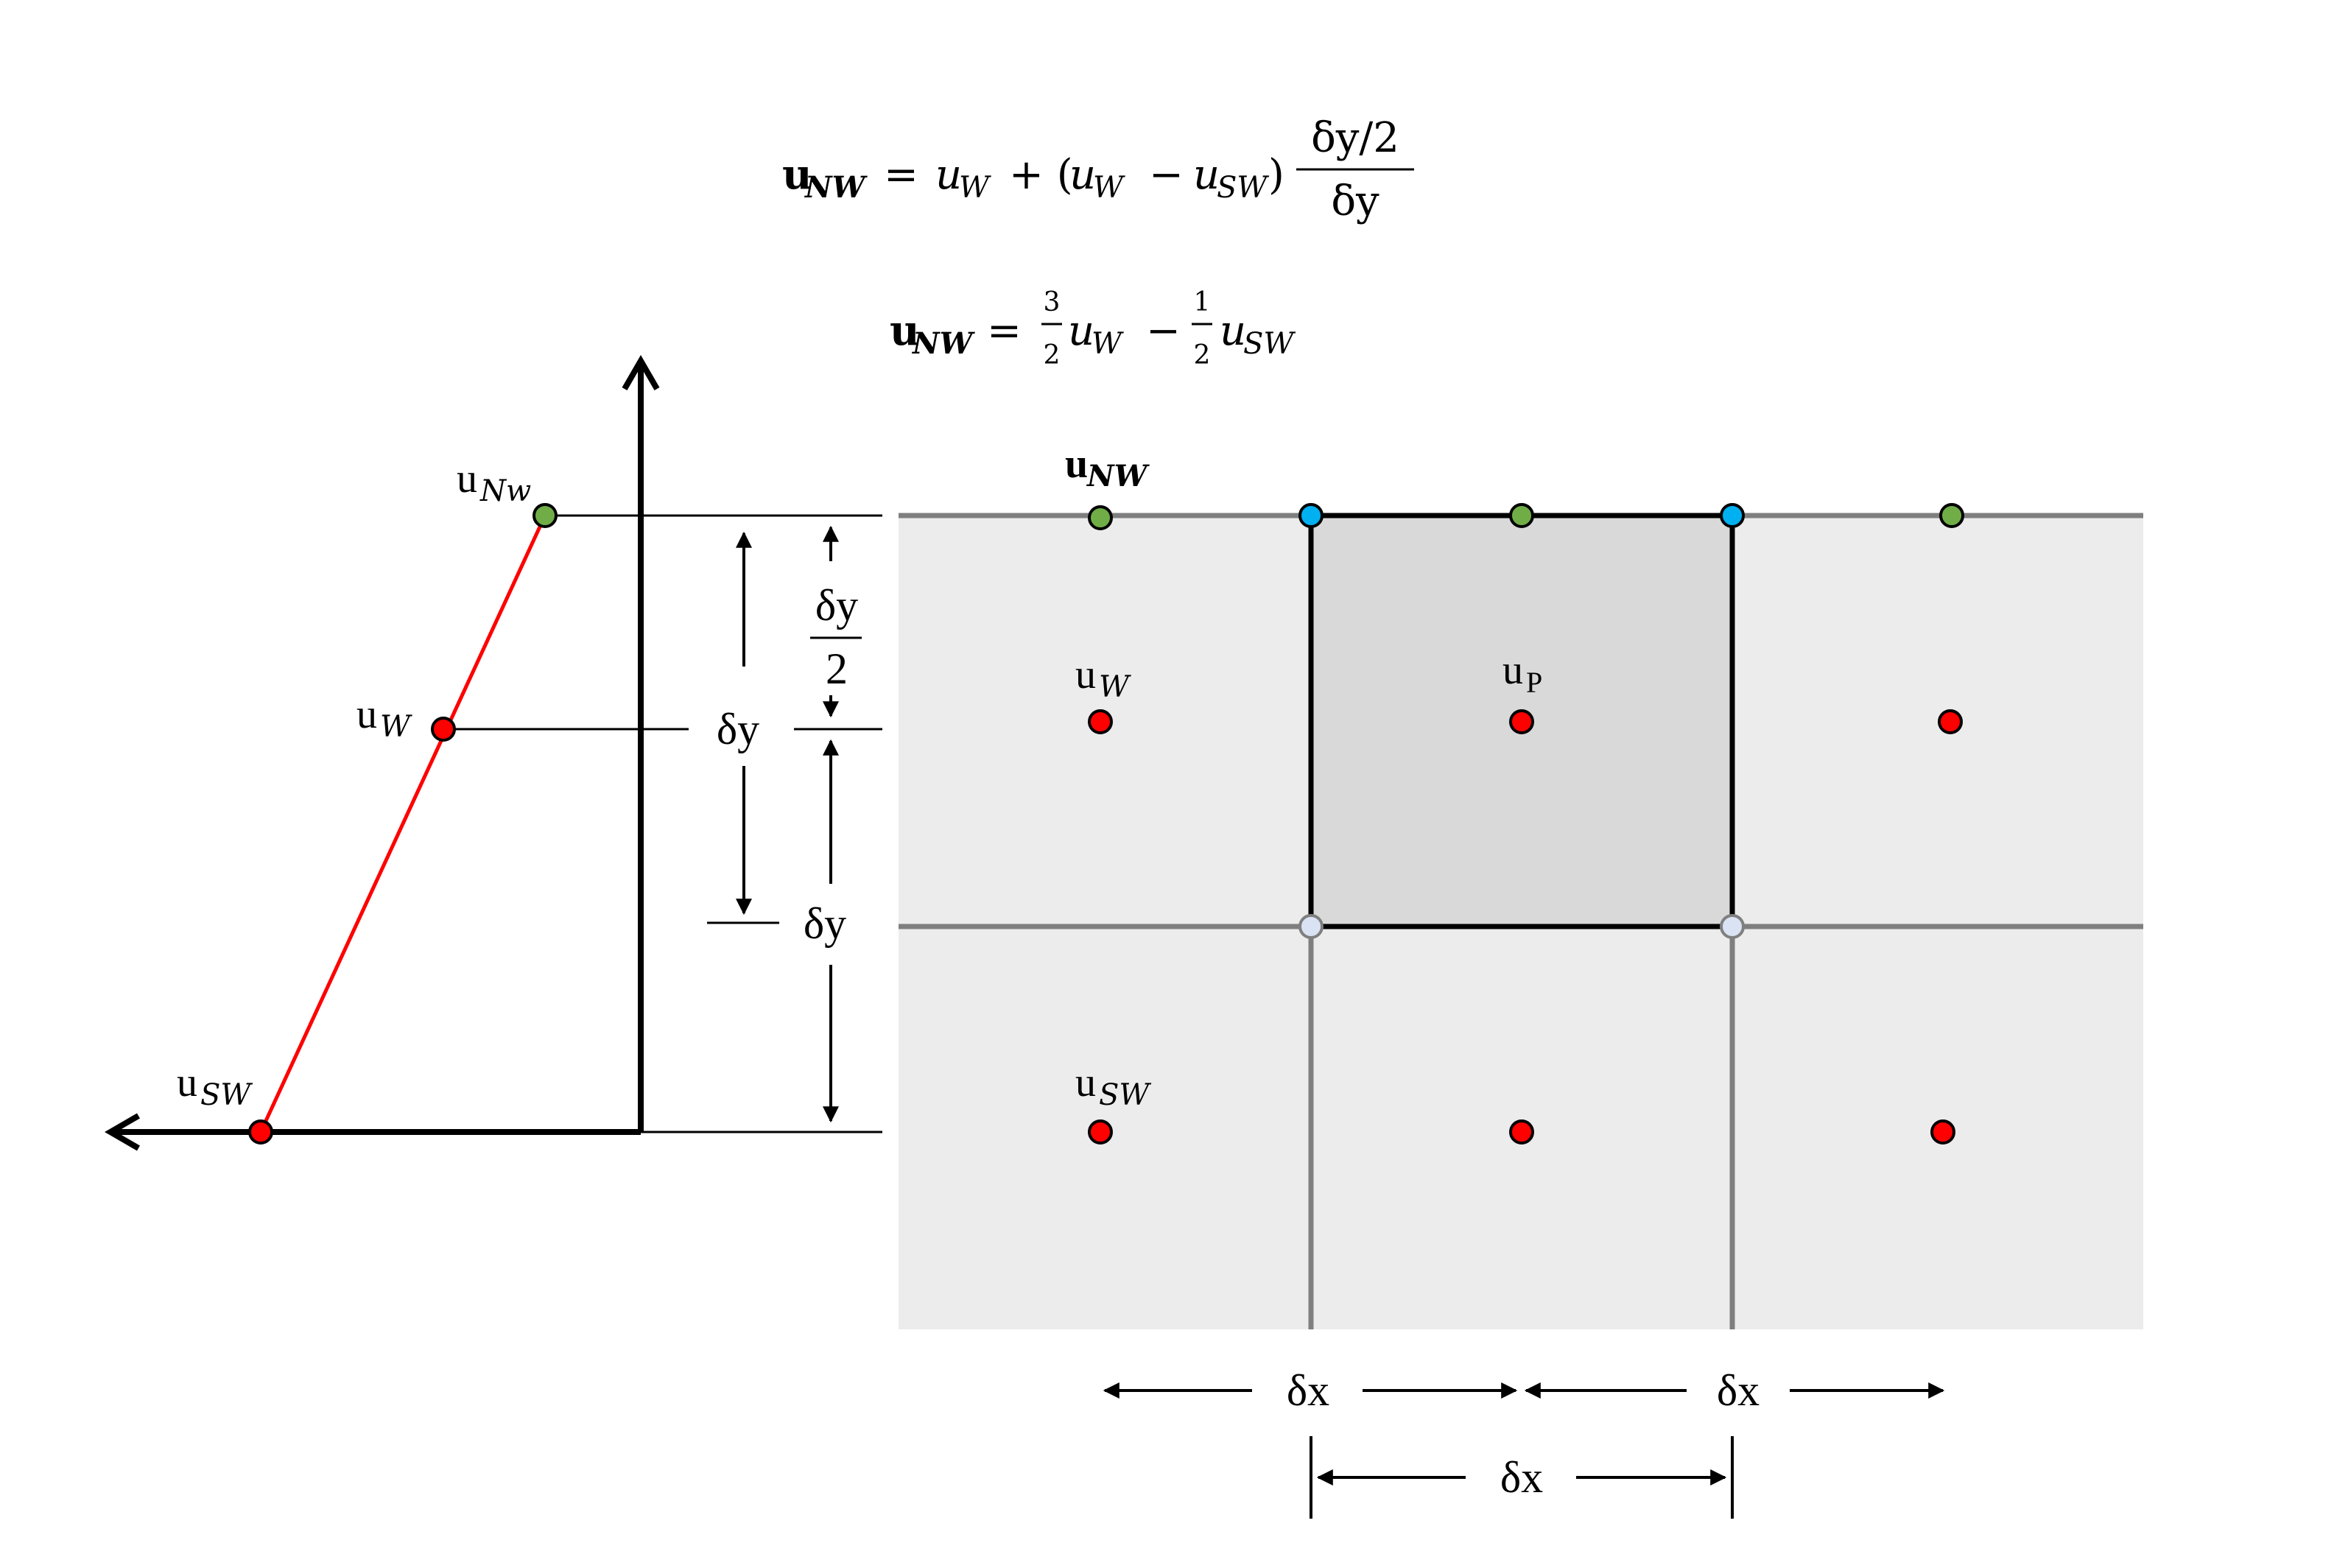 The height and width of the screenshot is (1568, 2348). What do you see at coordinates (1041, 175) in the screenshot?
I see `eq1-plus-open: + (` at bounding box center [1041, 175].